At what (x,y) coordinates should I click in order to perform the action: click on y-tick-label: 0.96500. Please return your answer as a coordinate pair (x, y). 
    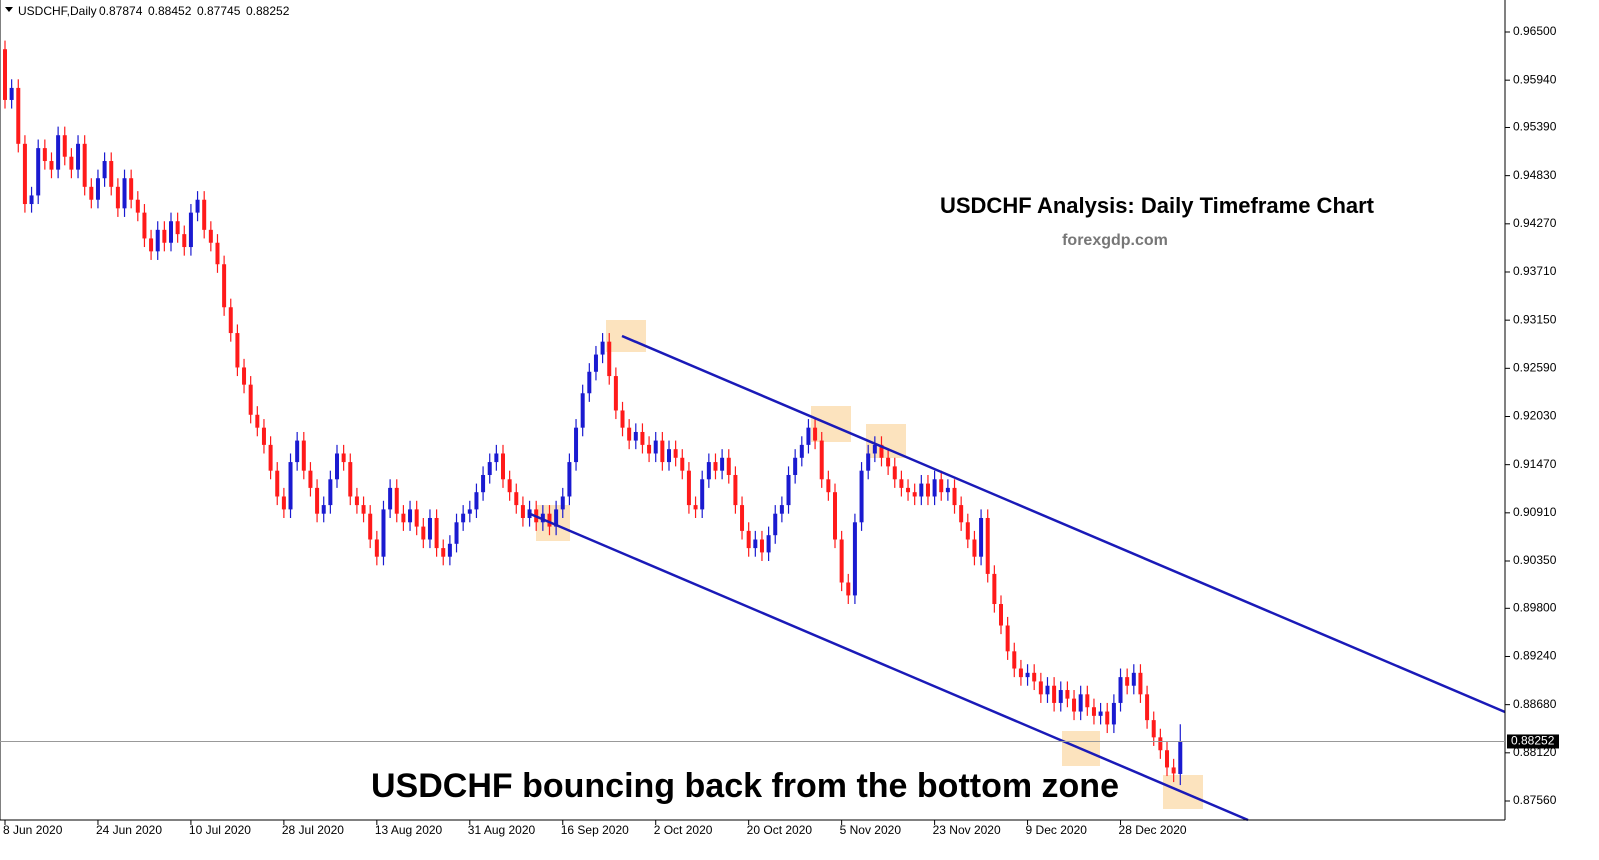
    Looking at the image, I should click on (1535, 31).